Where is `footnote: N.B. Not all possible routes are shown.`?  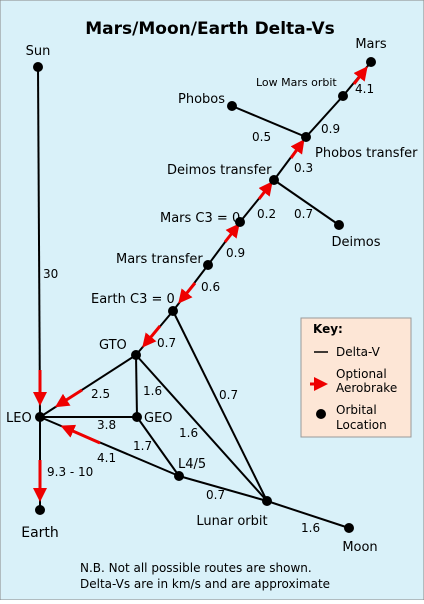 footnote: N.B. Not all possible routes are shown. is located at coordinates (196, 568).